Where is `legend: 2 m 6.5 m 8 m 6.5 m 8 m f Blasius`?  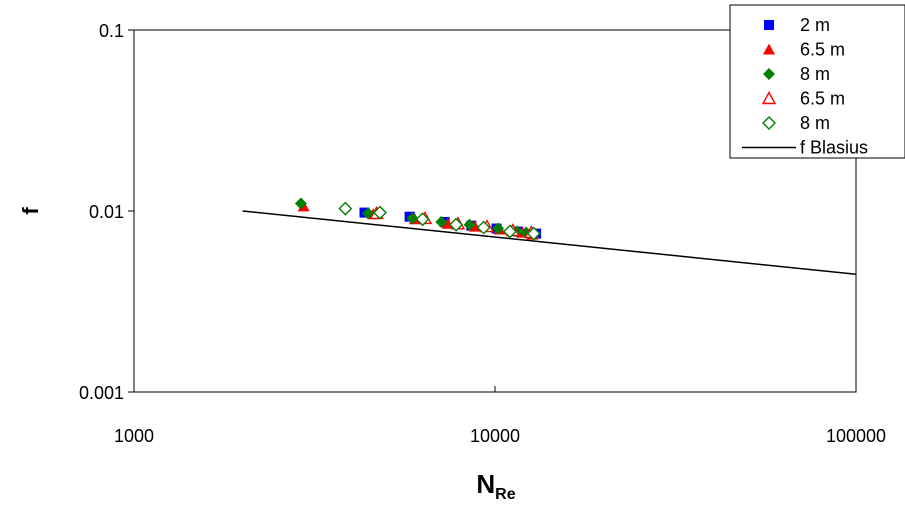
legend: 2 m 6.5 m 8 m 6.5 m 8 m f Blasius is located at coordinates (817, 81).